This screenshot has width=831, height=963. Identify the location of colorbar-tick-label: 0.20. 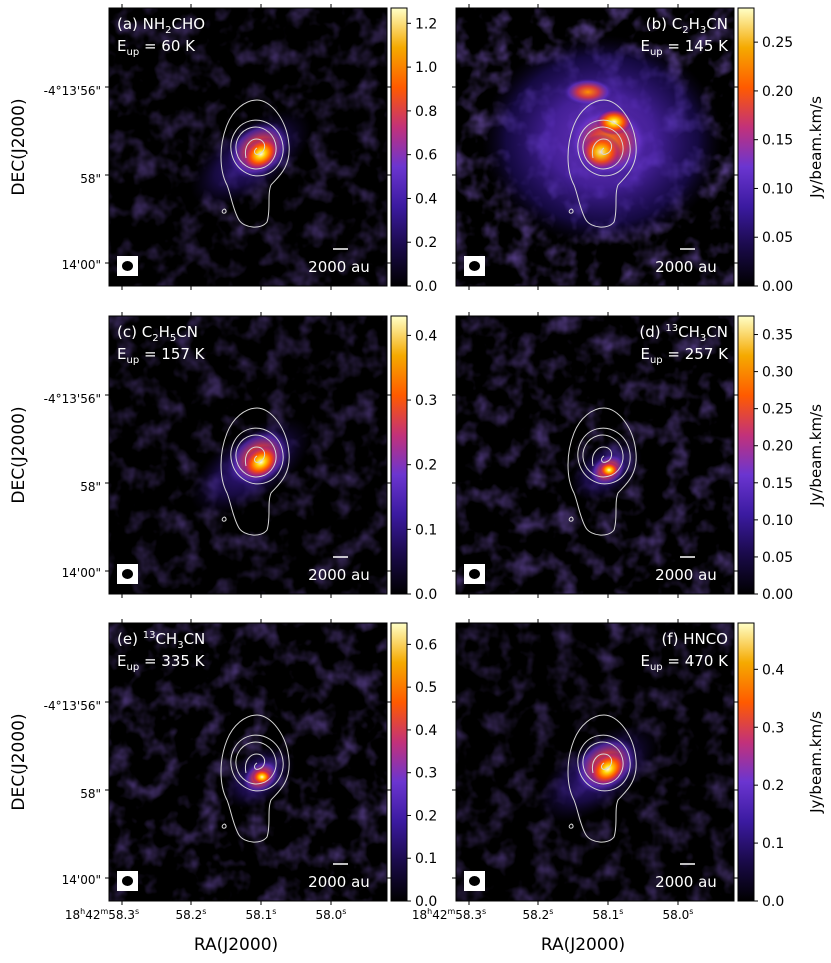
(777, 447).